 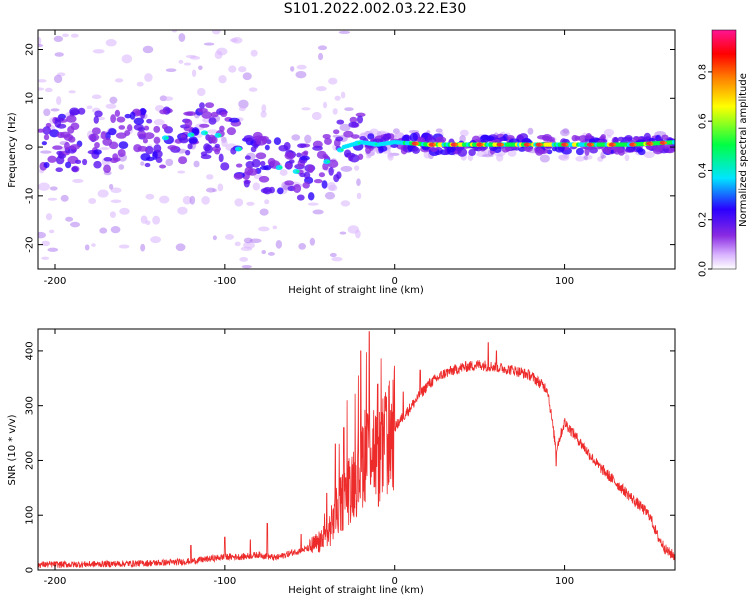 I want to click on colorbar-tick-label: 0.0, so click(x=703, y=269).